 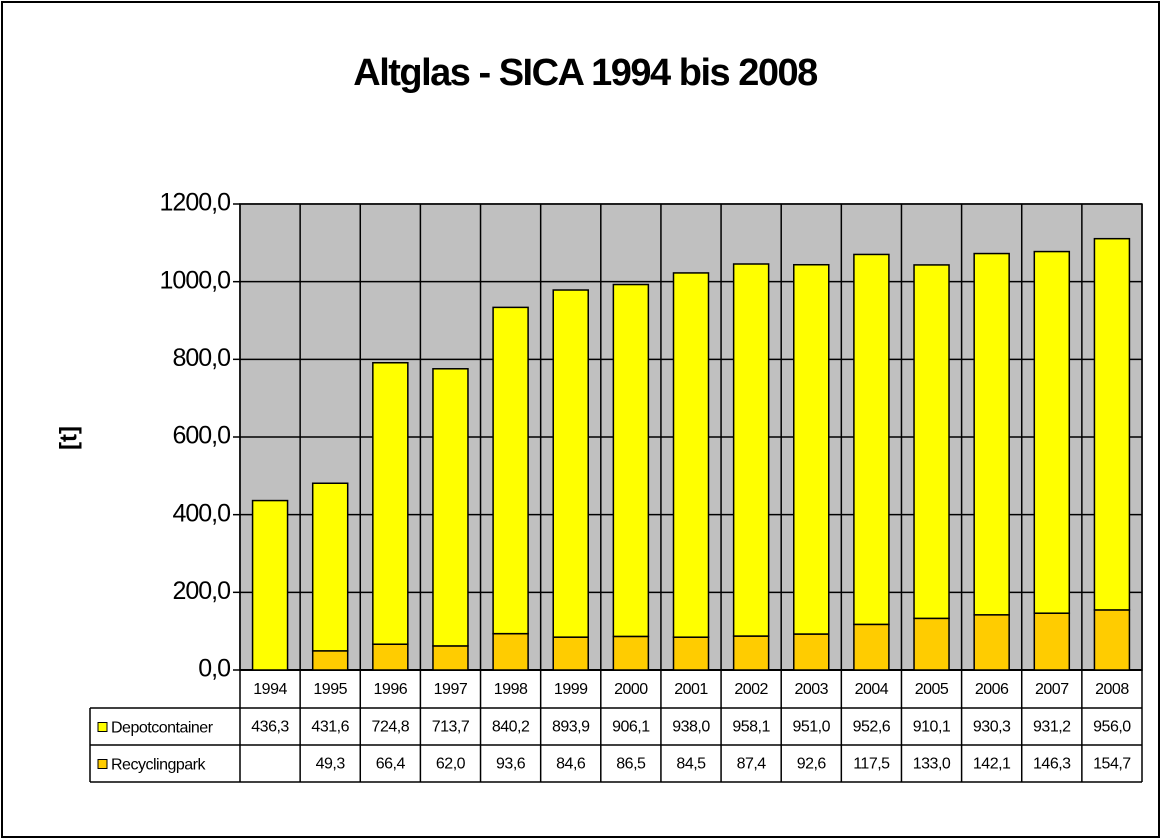 What do you see at coordinates (1052, 727) in the screenshot?
I see `table-value: 931,2` at bounding box center [1052, 727].